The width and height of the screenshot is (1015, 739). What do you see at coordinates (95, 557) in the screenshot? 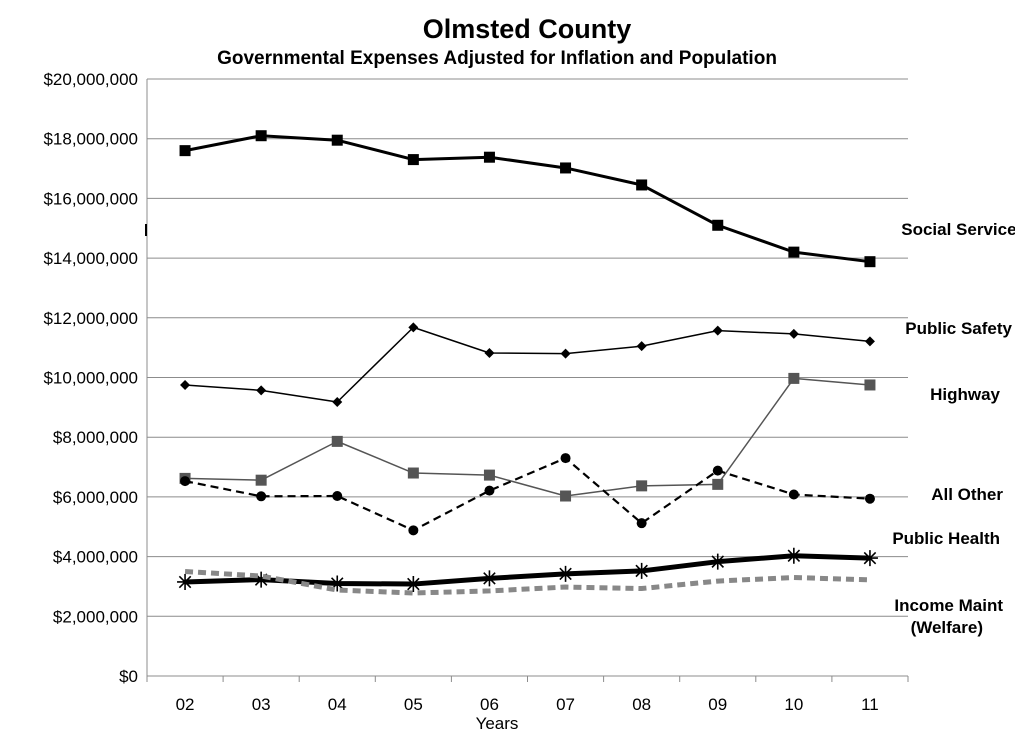
I see `y-tick-label: $4,000,000` at bounding box center [95, 557].